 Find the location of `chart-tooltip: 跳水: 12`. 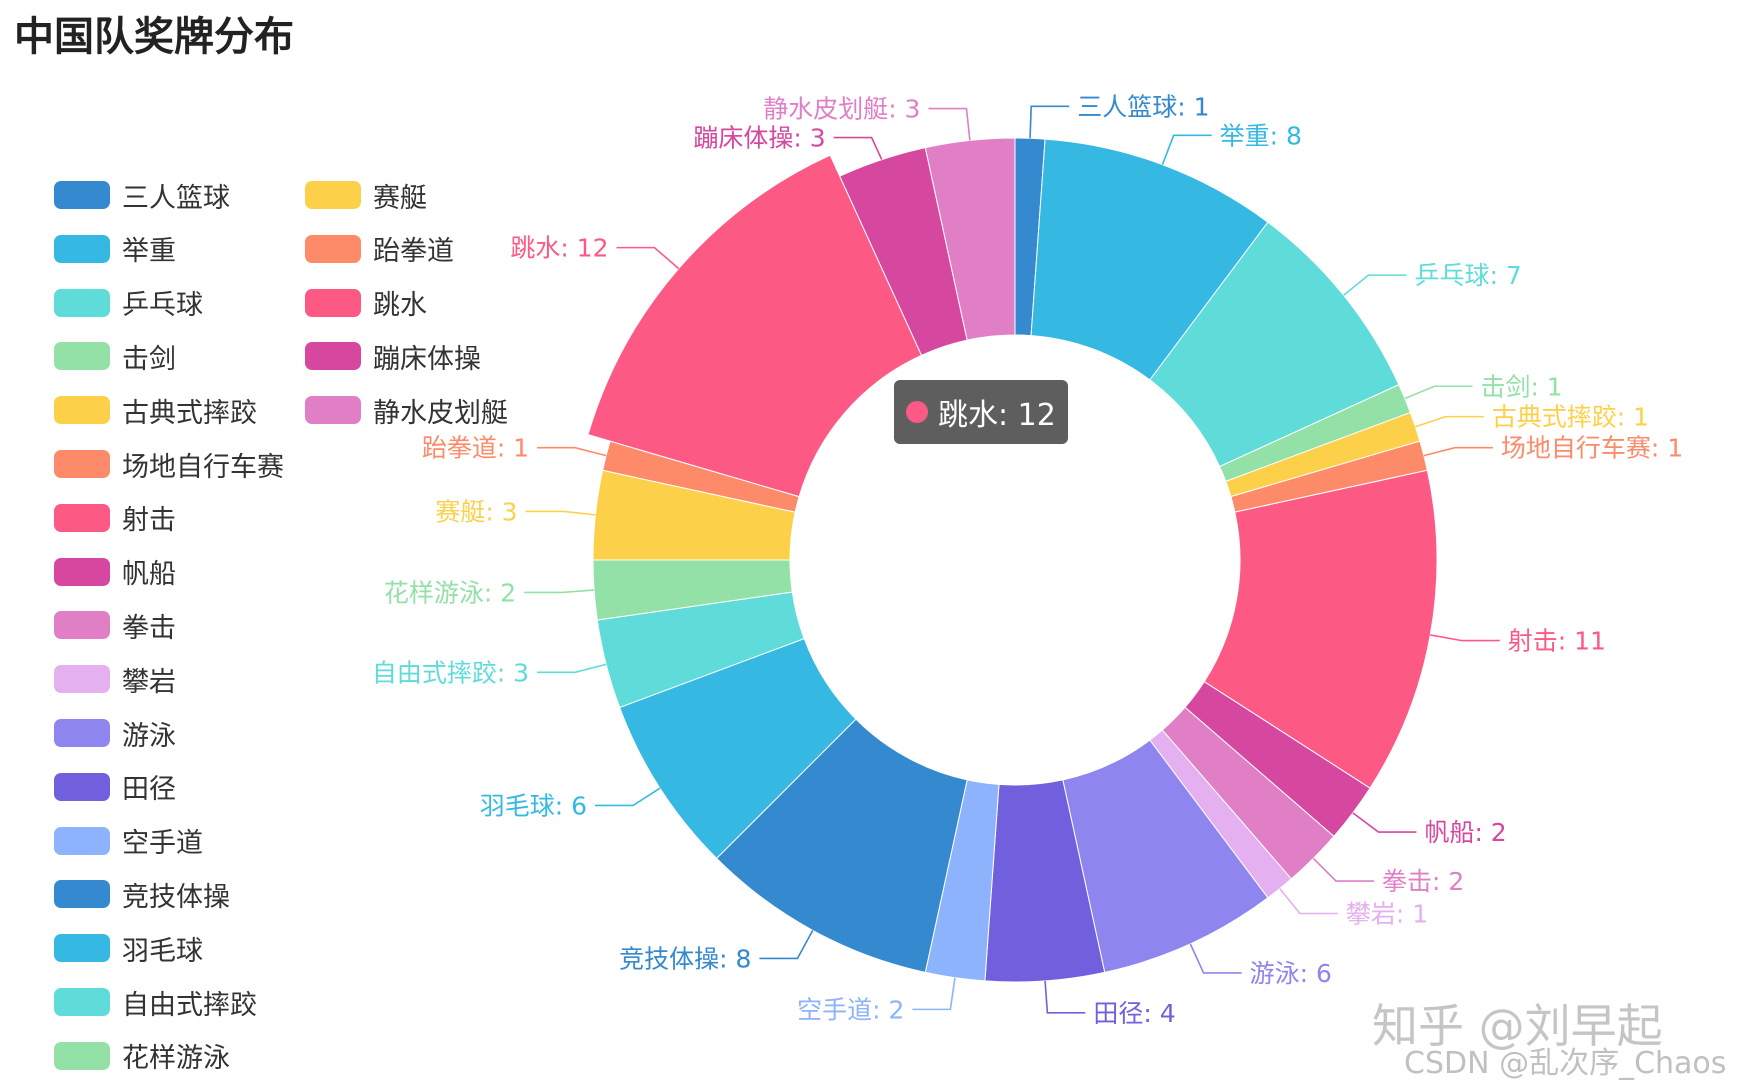

chart-tooltip: 跳水: 12 is located at coordinates (981, 412).